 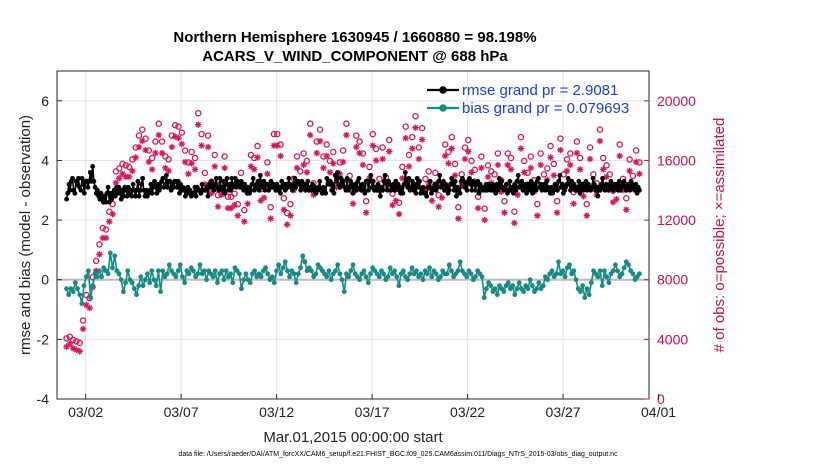 What do you see at coordinates (719, 235) in the screenshot?
I see `y-axis-label-right: # of obs: o=possible; ×=assimilated` at bounding box center [719, 235].